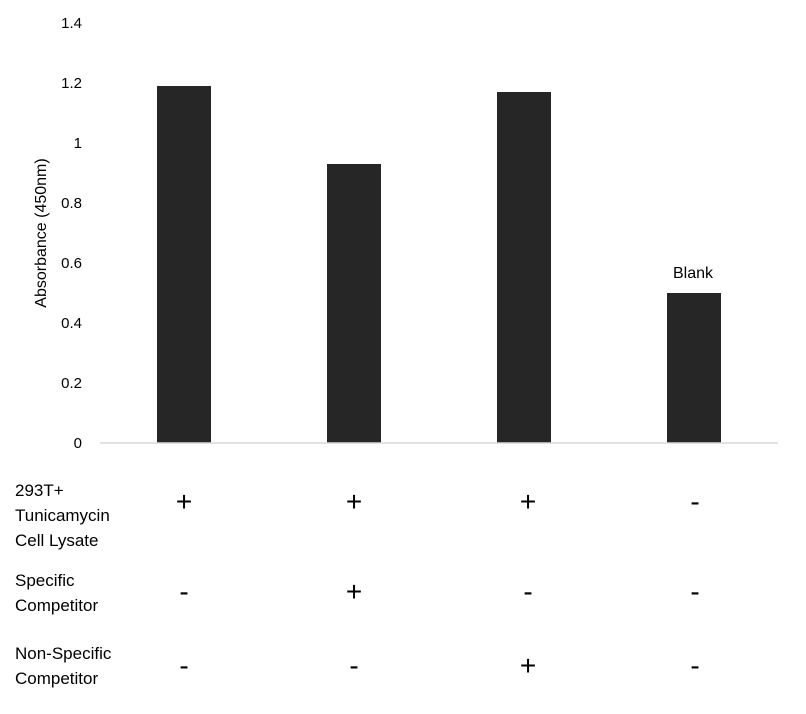 This screenshot has height=714, width=806. What do you see at coordinates (56, 540) in the screenshot?
I see `condition-label: Cell Lysate` at bounding box center [56, 540].